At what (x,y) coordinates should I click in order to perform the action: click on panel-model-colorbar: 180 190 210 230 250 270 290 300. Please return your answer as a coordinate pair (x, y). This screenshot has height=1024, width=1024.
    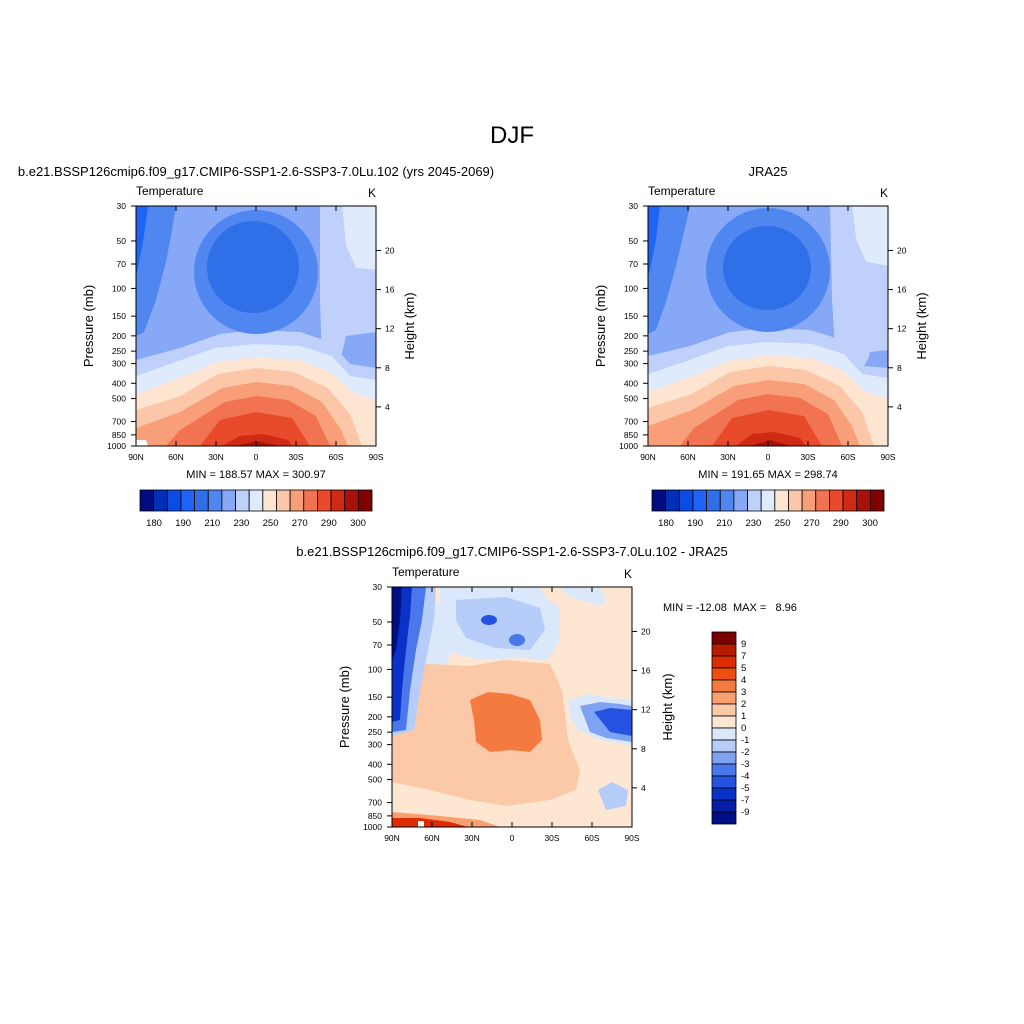
    Looking at the image, I should click on (256, 509).